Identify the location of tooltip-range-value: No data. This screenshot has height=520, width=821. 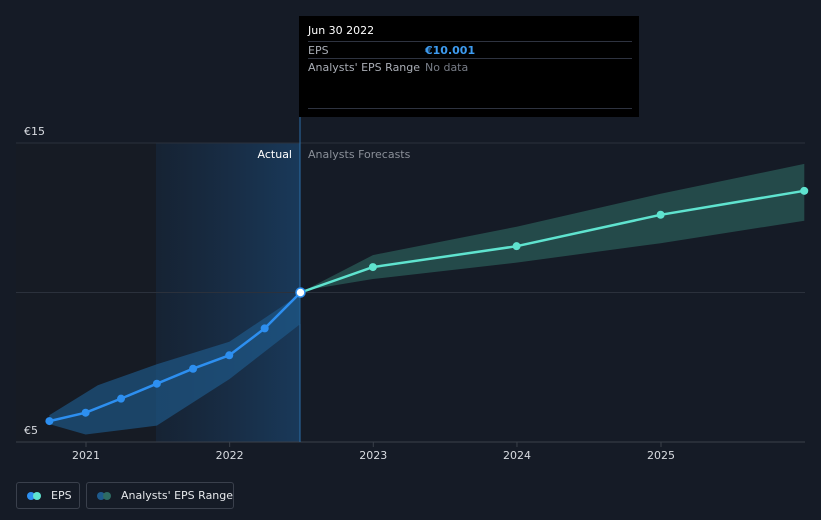
(447, 67).